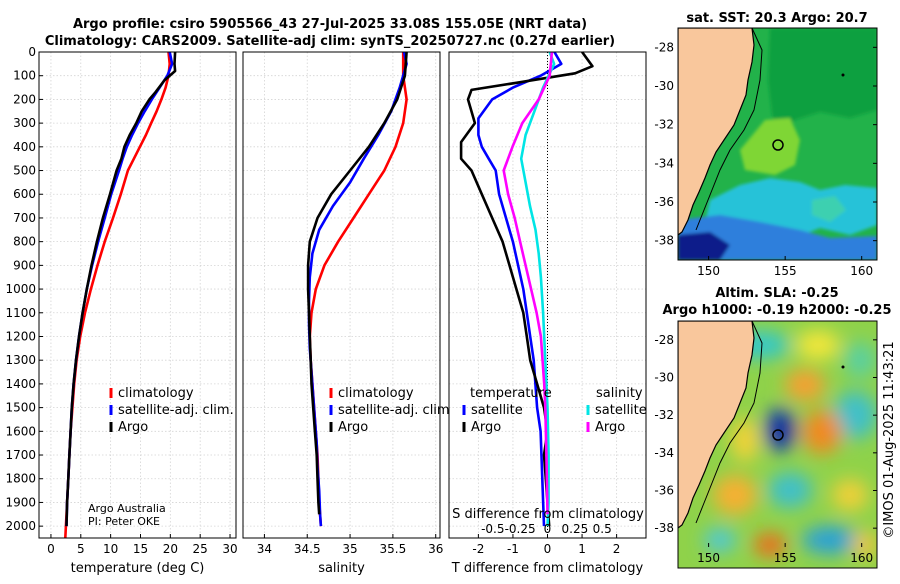 The image size is (900, 584). I want to click on xtick-label: -2, so click(478, 549).